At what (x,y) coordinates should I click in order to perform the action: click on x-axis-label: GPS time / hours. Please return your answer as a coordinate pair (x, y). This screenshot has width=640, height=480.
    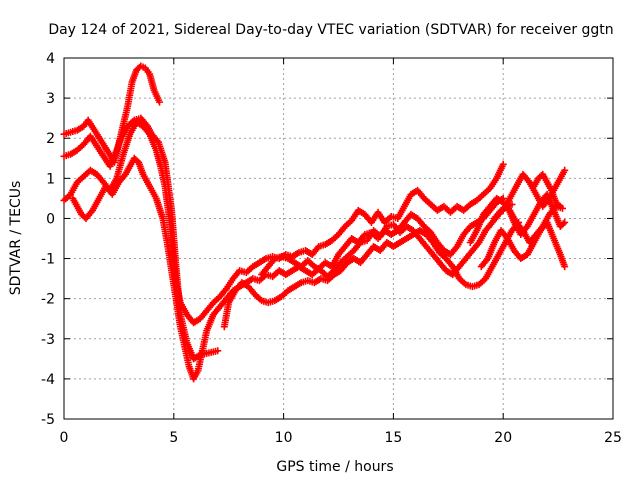
    Looking at the image, I should click on (334, 467).